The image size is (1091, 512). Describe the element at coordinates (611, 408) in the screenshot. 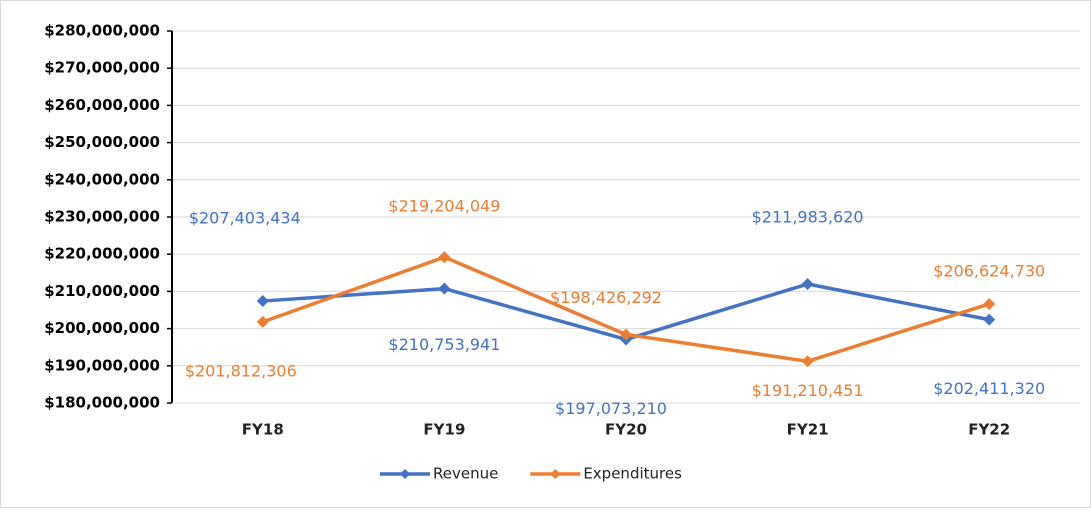

I see `data-label: $197,073,210` at that location.